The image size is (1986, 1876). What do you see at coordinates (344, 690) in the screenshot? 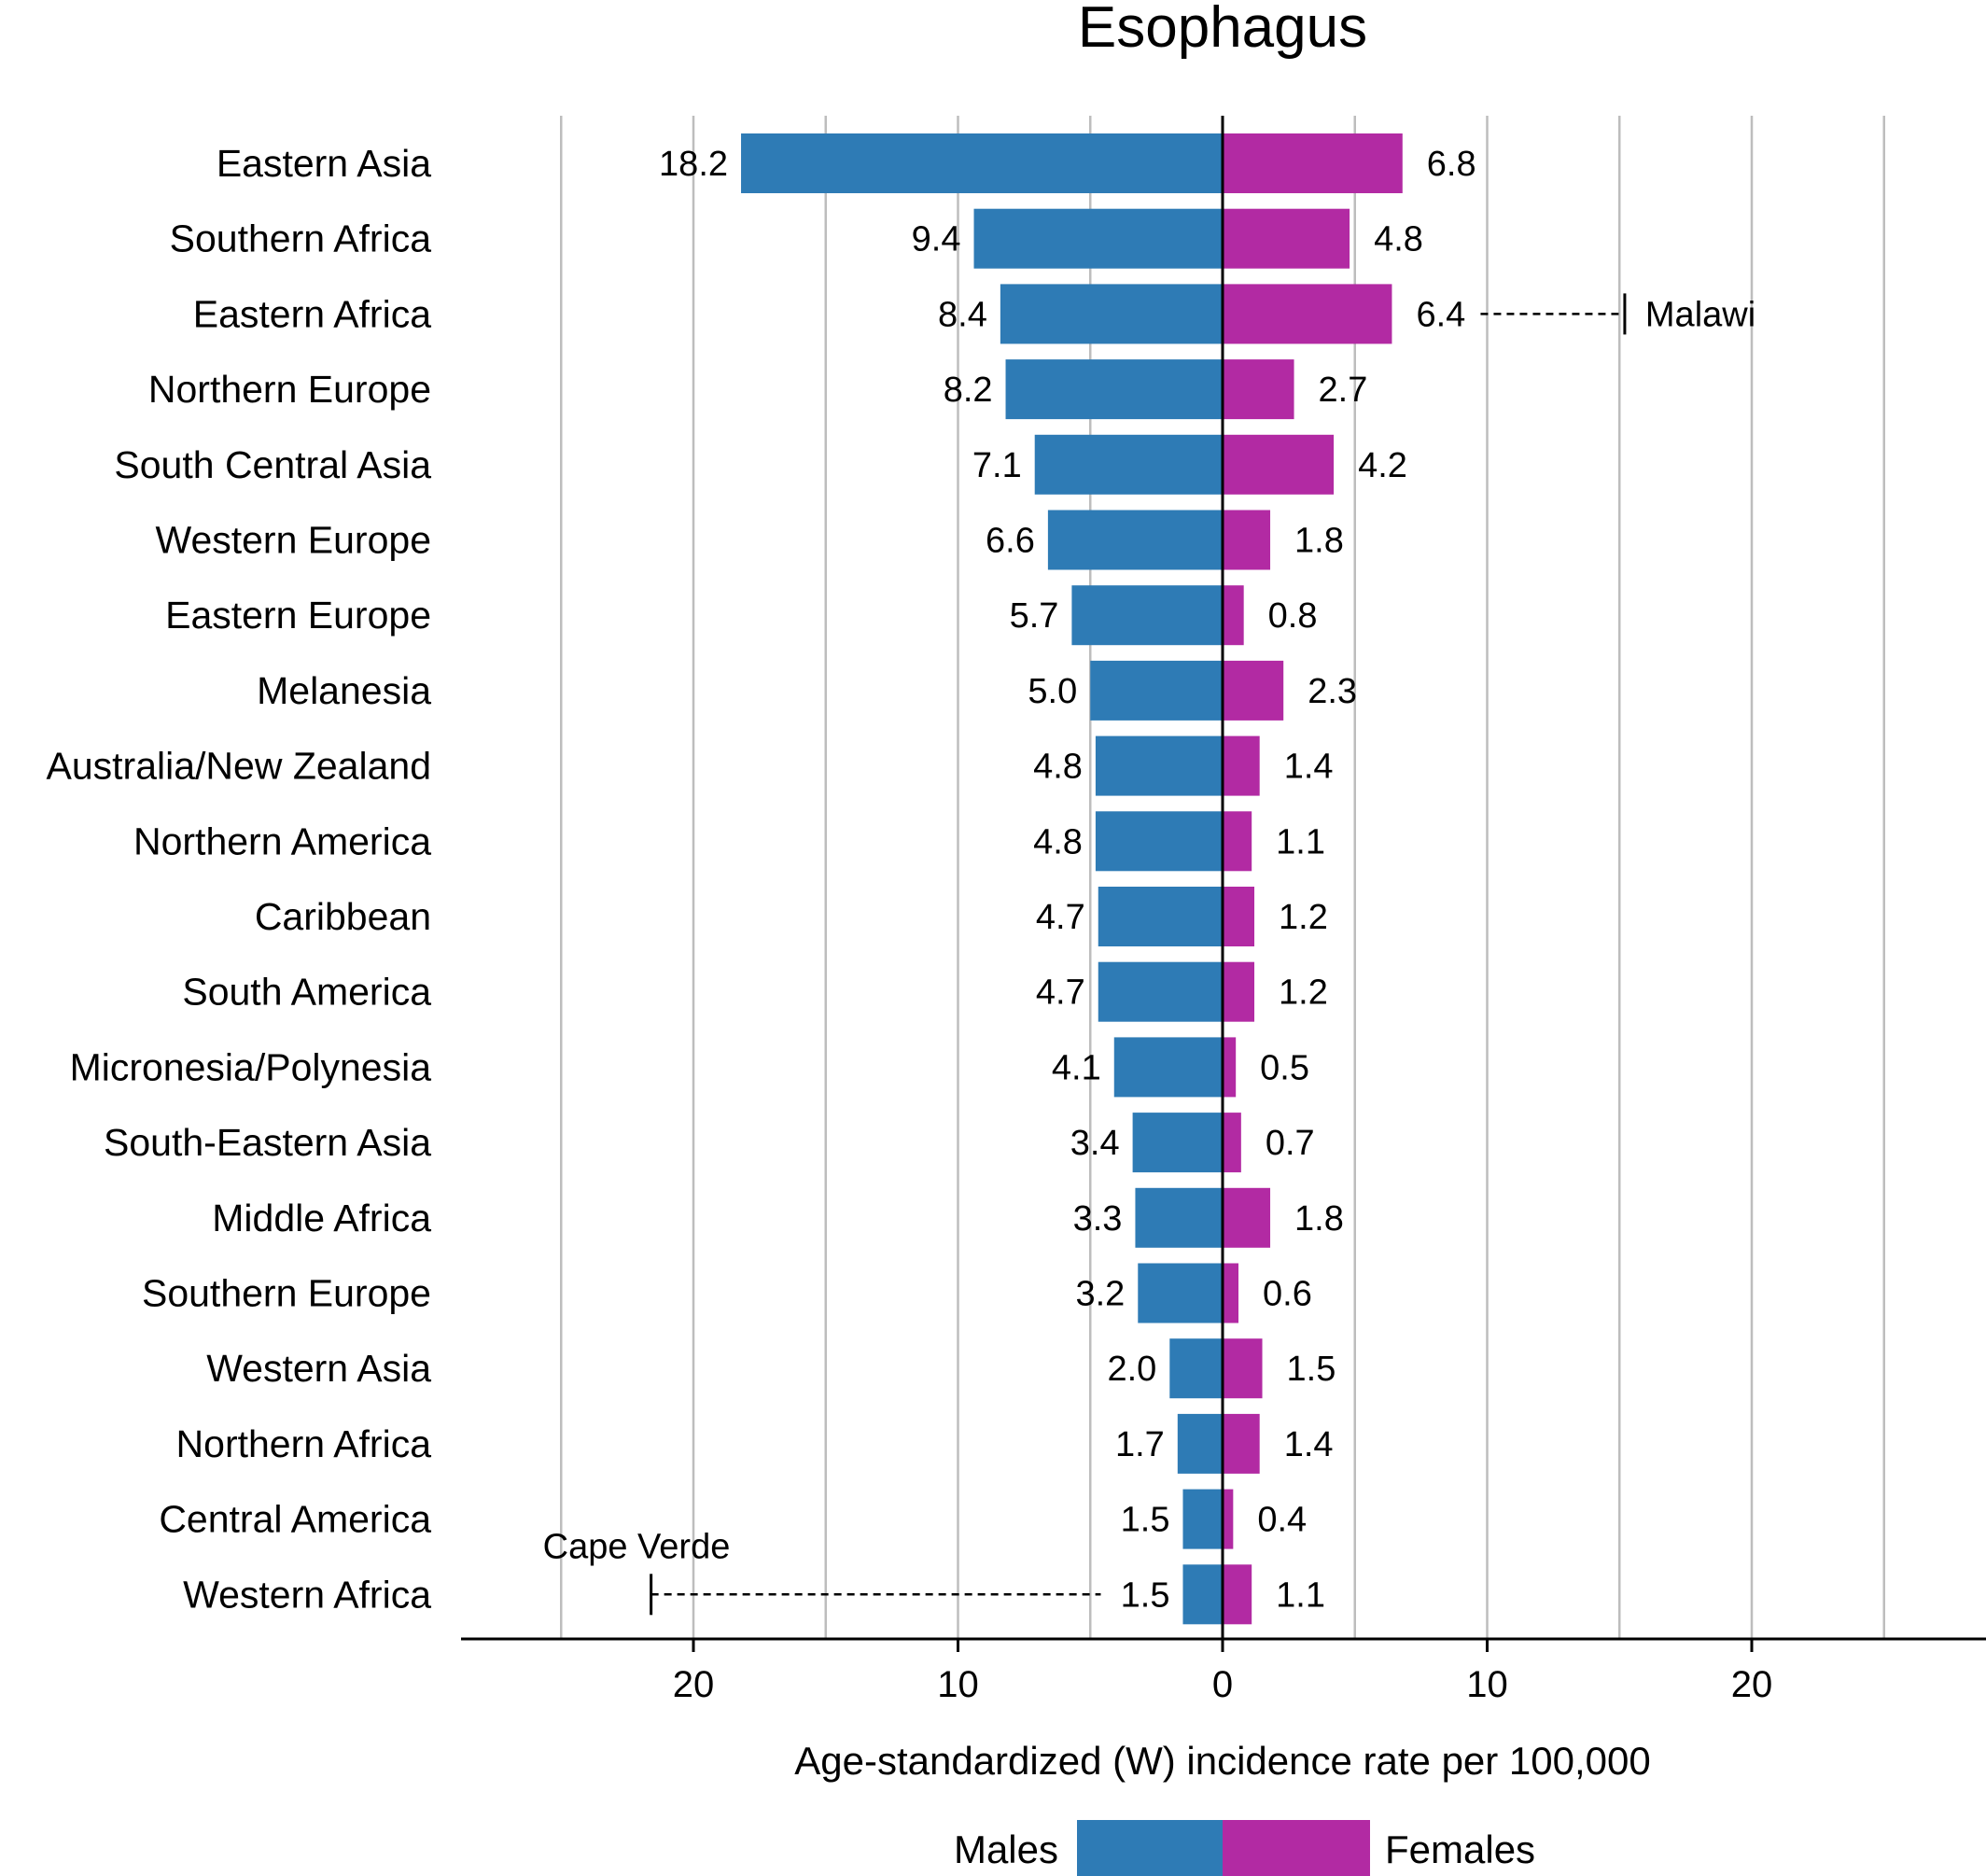
I see `category-label-melanesia: Melanesia` at bounding box center [344, 690].